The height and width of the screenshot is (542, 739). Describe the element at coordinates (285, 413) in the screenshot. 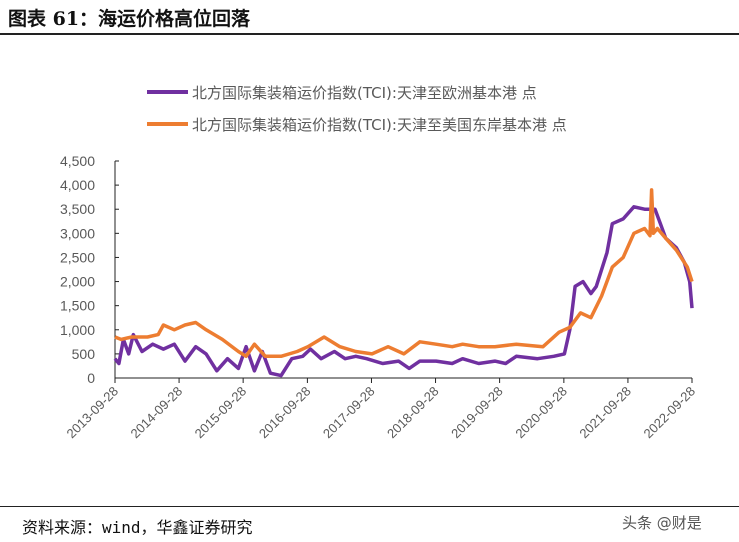

I see `x-tick-label: 2016-09-28` at that location.